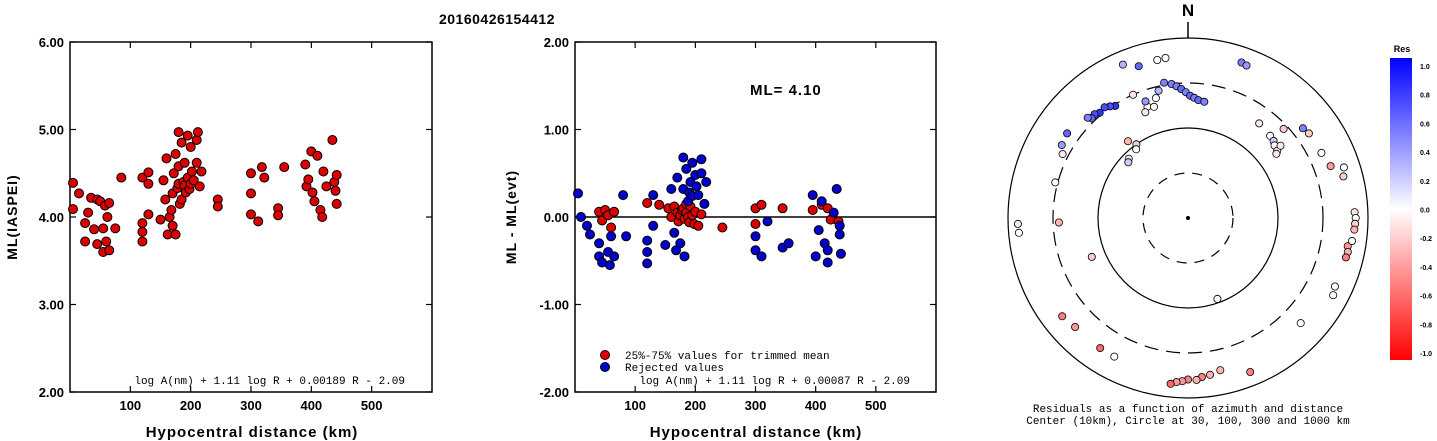 This screenshot has height=441, width=1437. I want to click on north-label: N, so click(1188, 10).